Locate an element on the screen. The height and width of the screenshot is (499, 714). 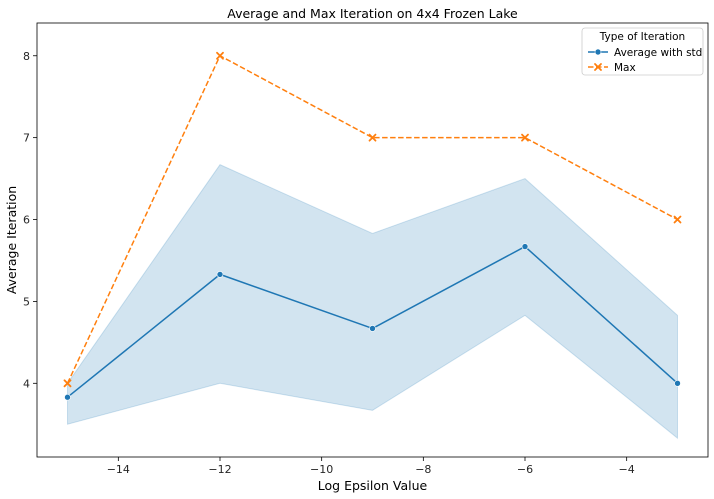
legend-marker-max is located at coordinates (598, 67).